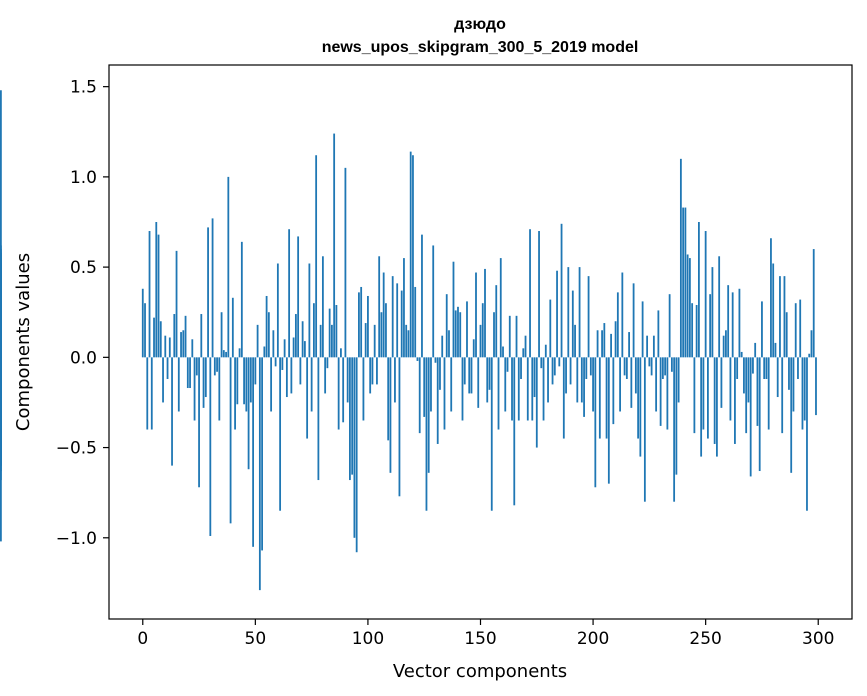 The height and width of the screenshot is (696, 867). I want to click on y-tick-label: −1.0, so click(76, 539).